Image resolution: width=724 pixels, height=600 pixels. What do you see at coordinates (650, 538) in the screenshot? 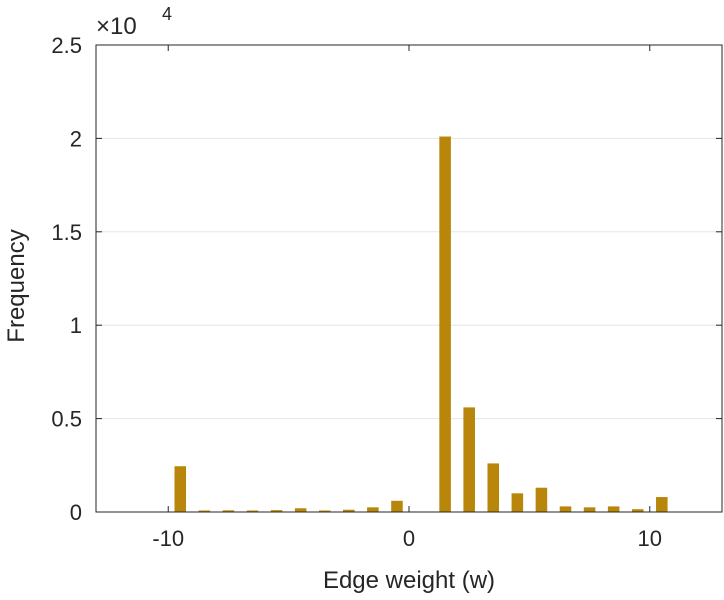
I see `x-tick-label-2: 10` at bounding box center [650, 538].